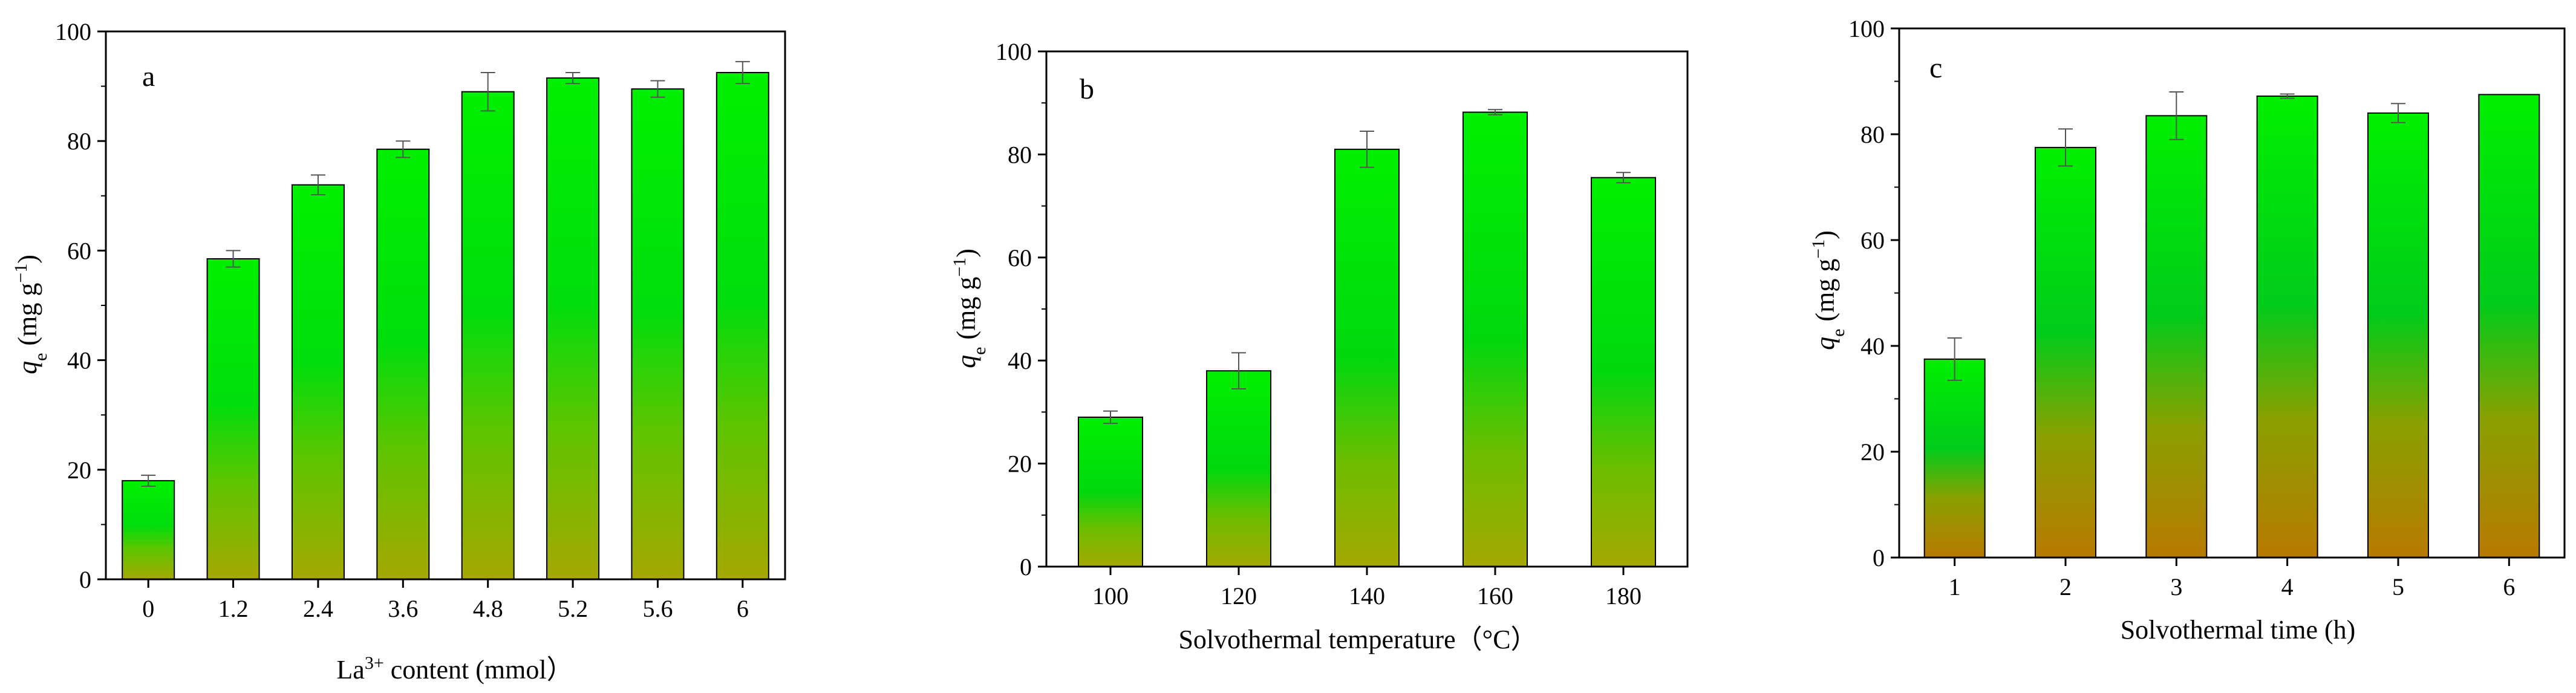  Describe the element at coordinates (2398, 586) in the screenshot. I see `x-tick-label: 5` at that location.